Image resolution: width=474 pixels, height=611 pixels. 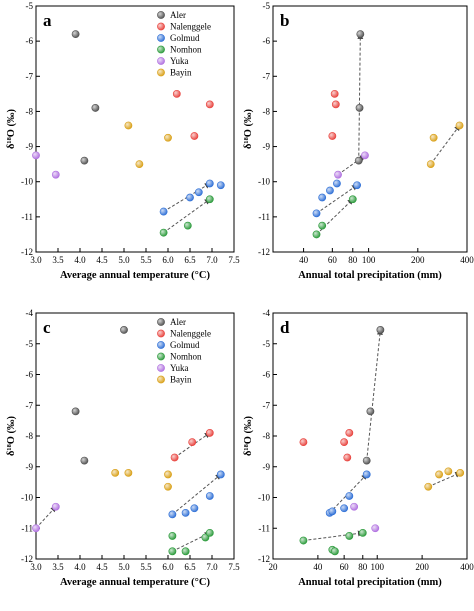 I want to click on x-tick-label: 80, so click(x=353, y=260).